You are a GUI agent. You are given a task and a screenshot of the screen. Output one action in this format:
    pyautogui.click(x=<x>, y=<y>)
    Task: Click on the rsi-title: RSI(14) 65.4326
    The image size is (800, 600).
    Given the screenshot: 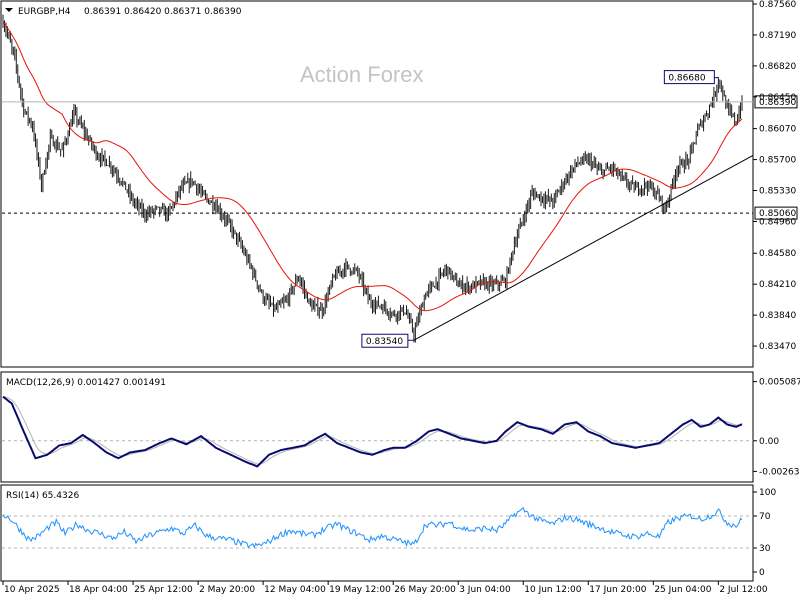 What is the action you would take?
    pyautogui.click(x=42, y=496)
    